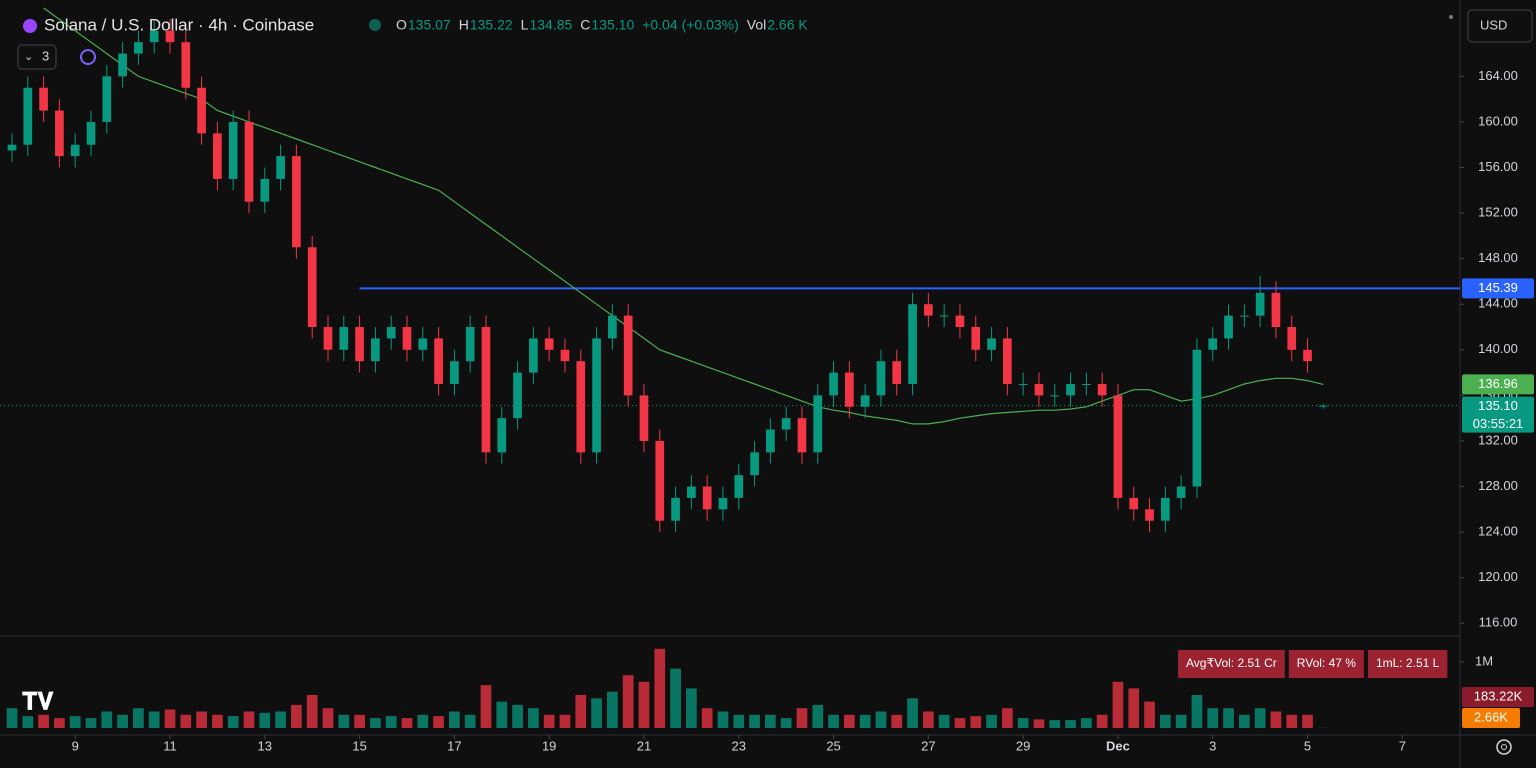 The image size is (1536, 768). Describe the element at coordinates (585, 25) in the screenshot. I see `header-key: C` at that location.